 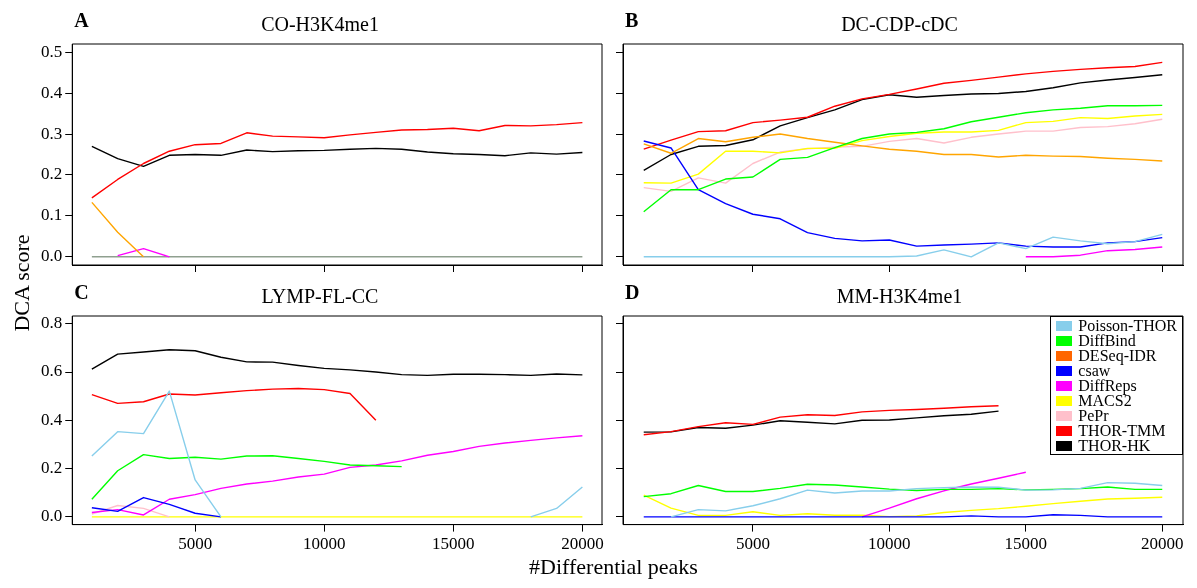 What do you see at coordinates (1107, 340) in the screenshot?
I see `legend-label: DiffBind` at bounding box center [1107, 340].